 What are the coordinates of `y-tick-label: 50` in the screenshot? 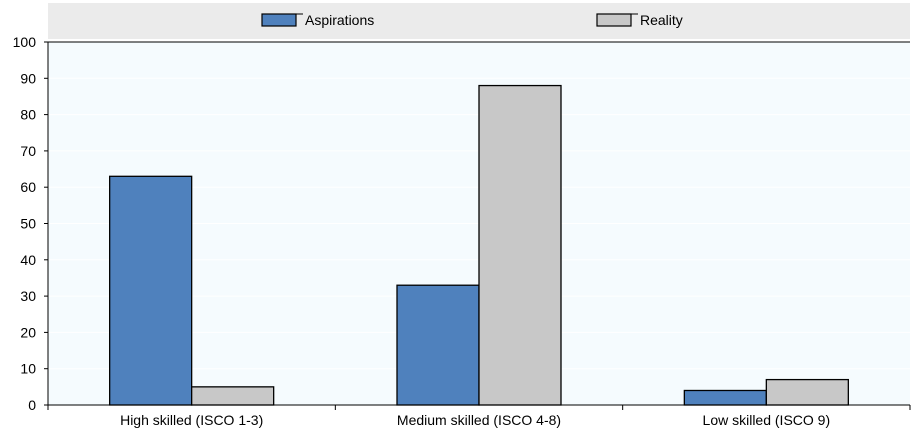 It's located at (28, 224).